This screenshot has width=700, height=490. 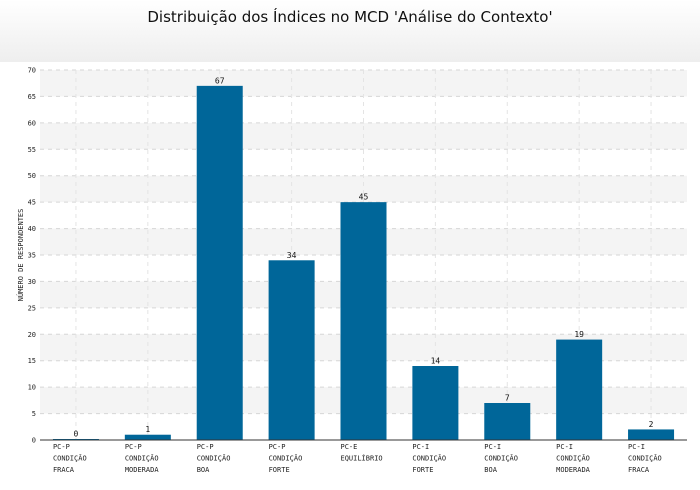 What do you see at coordinates (348, 447) in the screenshot?
I see `x-category-label: PC-E` at bounding box center [348, 447].